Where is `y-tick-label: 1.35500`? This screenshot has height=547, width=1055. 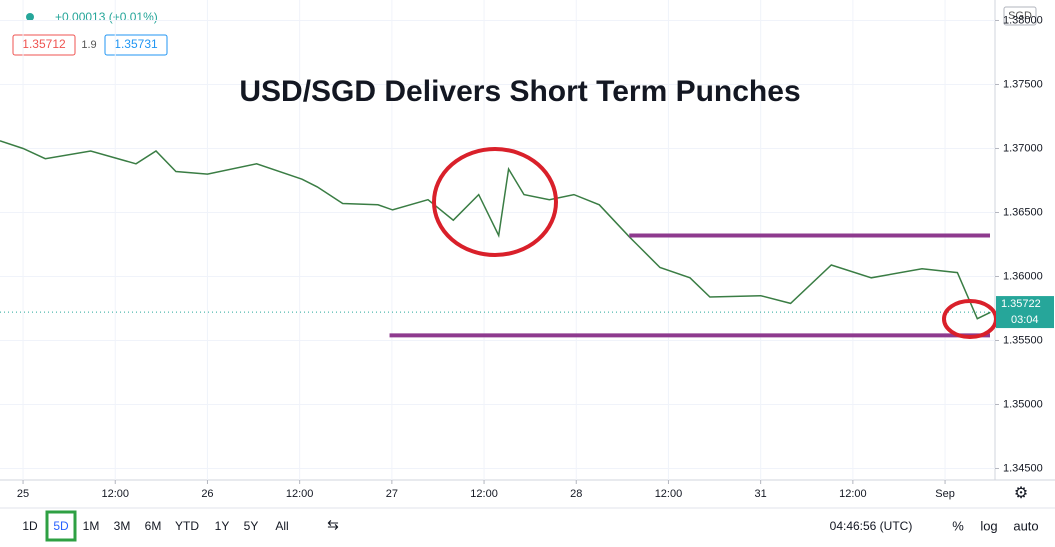 y-tick-label: 1.35500 is located at coordinates (1023, 340).